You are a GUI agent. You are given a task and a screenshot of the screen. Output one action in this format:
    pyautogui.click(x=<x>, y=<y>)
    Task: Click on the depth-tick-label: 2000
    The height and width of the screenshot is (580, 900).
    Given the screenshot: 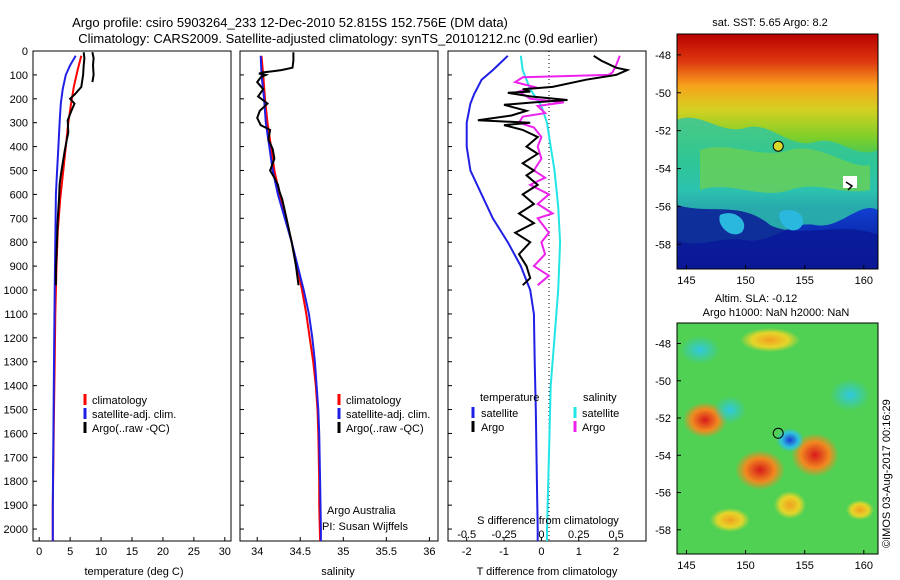 What is the action you would take?
    pyautogui.click(x=16, y=530)
    